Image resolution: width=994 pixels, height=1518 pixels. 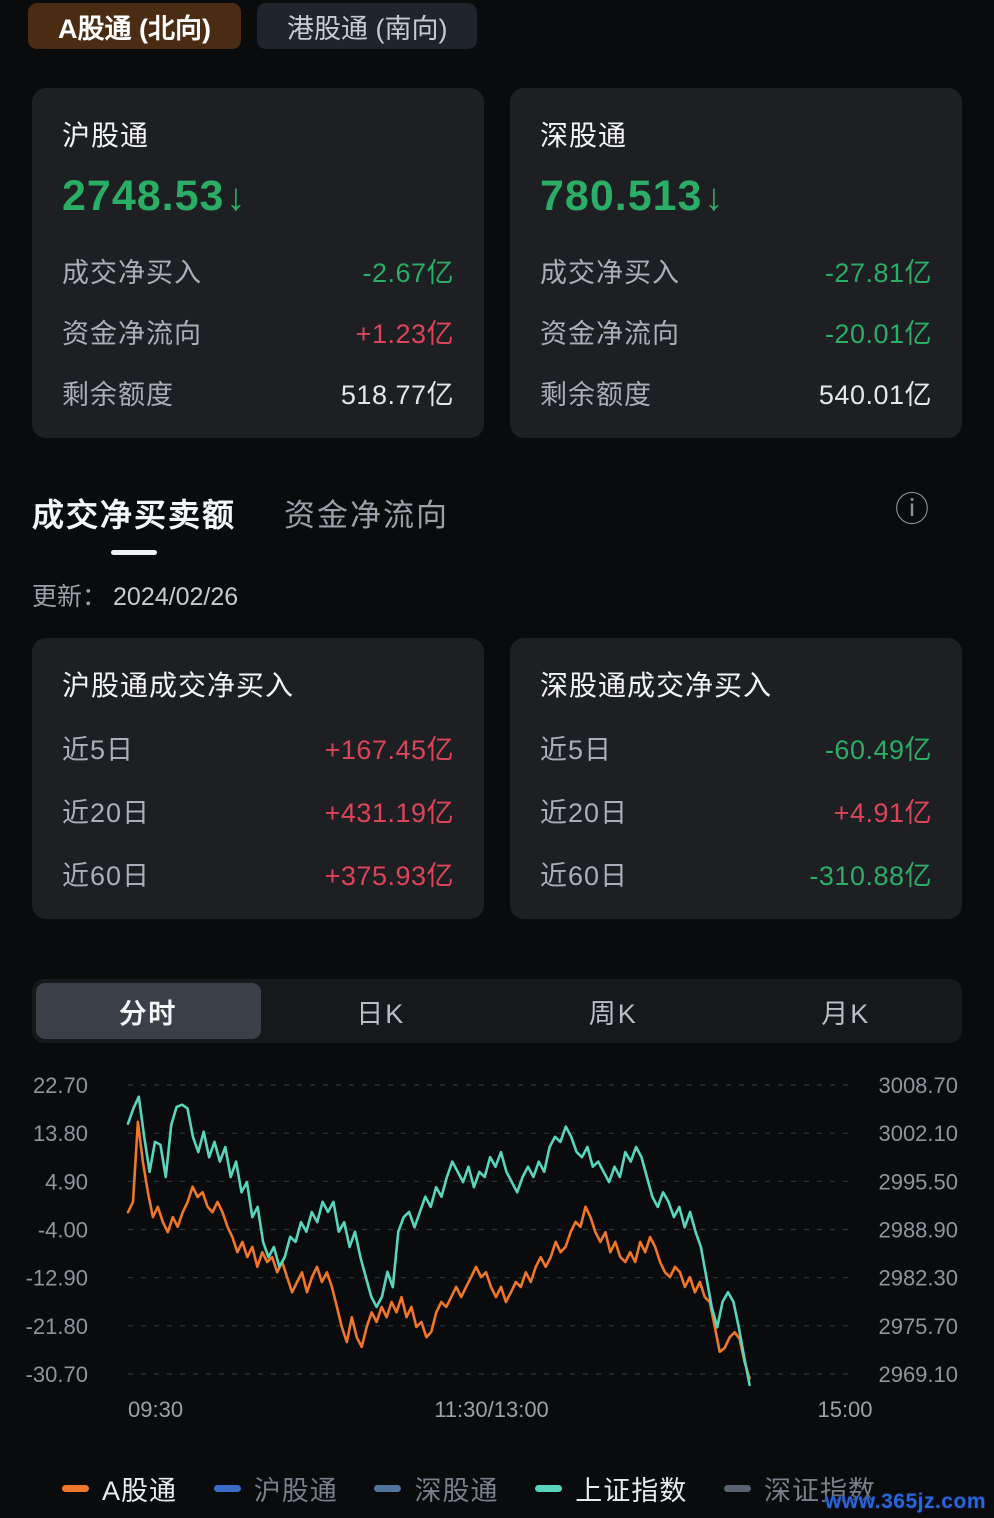 I want to click on metric-value: -310.88亿, so click(x=870, y=876).